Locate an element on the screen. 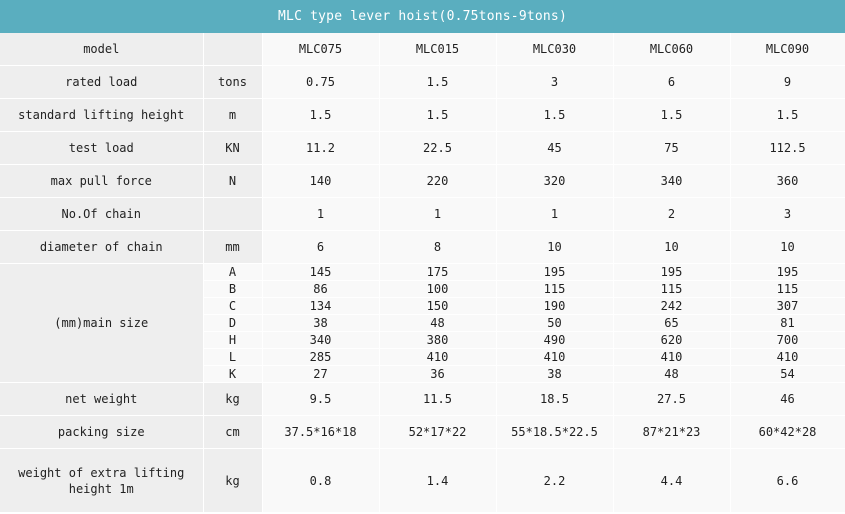 The width and height of the screenshot is (845, 514). model-name: MLC015 is located at coordinates (438, 49).